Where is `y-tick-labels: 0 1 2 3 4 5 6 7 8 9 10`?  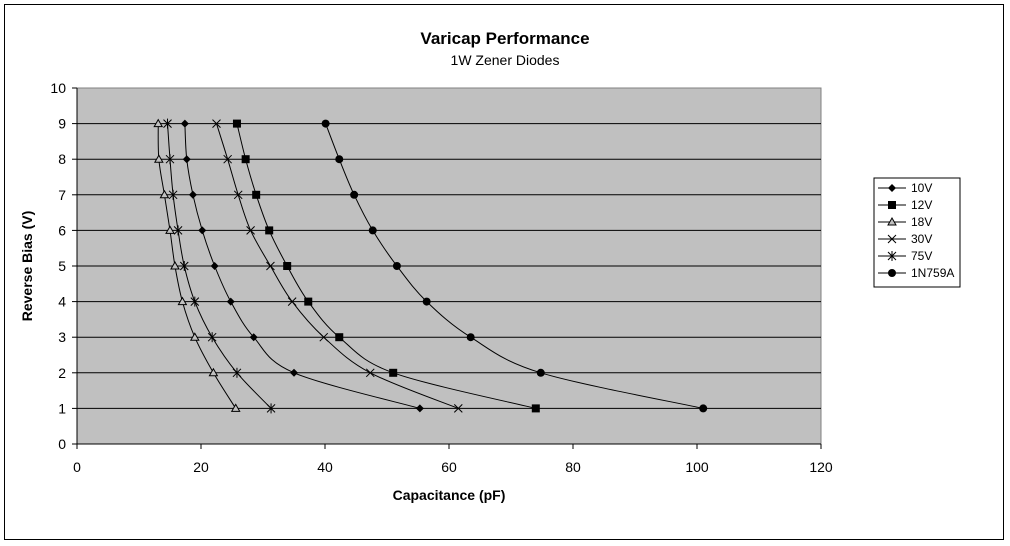
y-tick-labels: 0 1 2 3 4 5 6 7 8 9 10 is located at coordinates (58, 266).